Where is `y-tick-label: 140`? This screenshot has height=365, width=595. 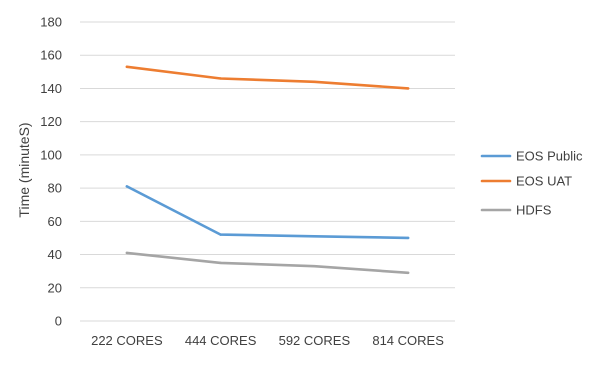
y-tick-label: 140 is located at coordinates (51, 88).